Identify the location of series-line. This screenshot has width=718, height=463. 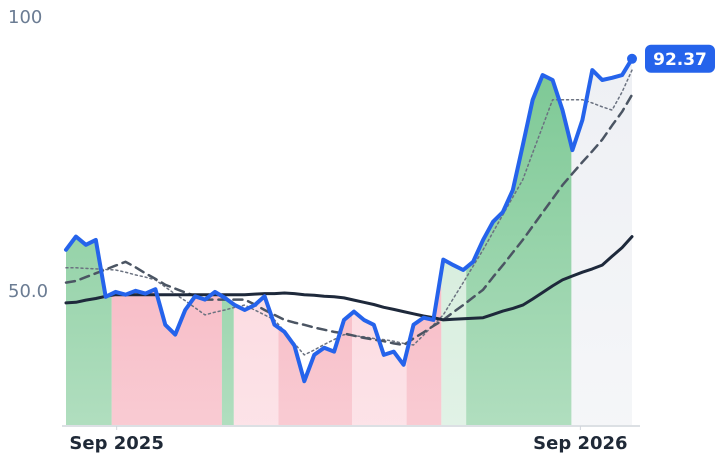
(349, 278).